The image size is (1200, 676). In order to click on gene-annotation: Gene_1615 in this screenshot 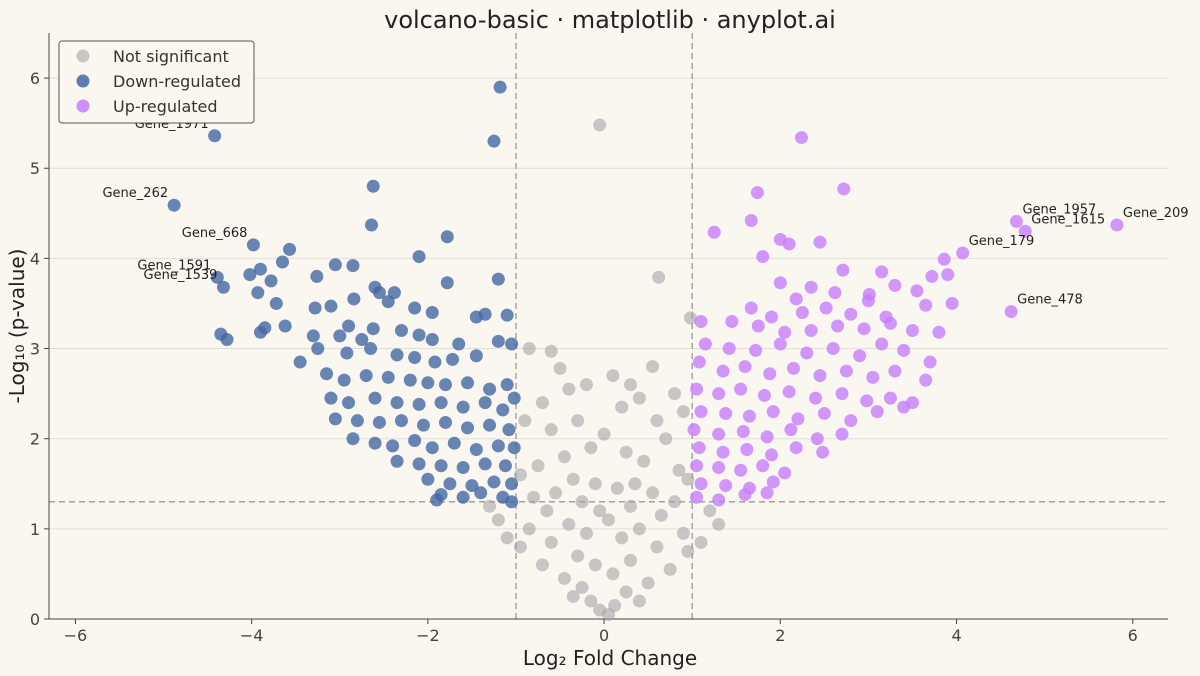, I will do `click(1068, 219)`.